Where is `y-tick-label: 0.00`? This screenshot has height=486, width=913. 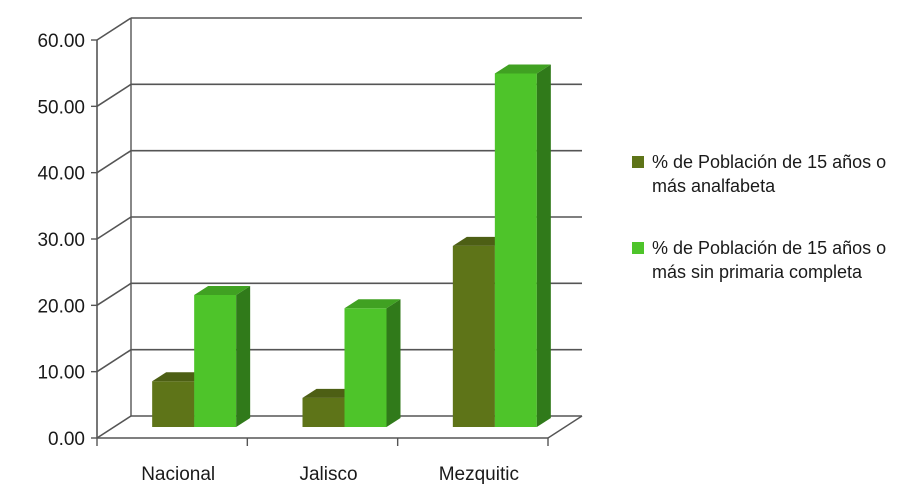
y-tick-label: 0.00 is located at coordinates (66, 439).